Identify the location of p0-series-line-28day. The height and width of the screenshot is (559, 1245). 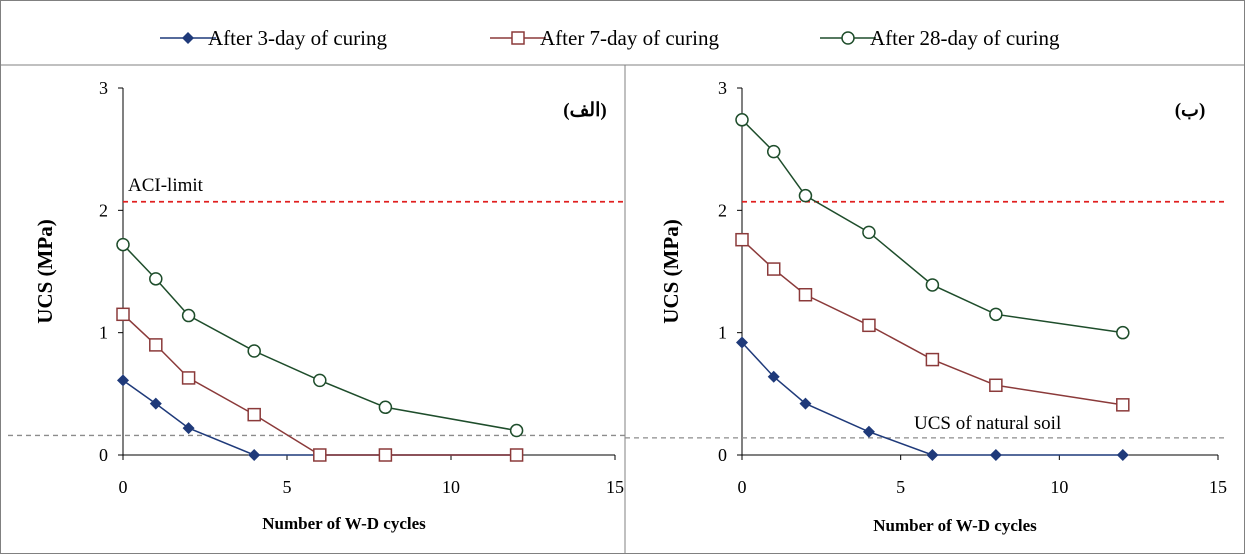
(319, 338).